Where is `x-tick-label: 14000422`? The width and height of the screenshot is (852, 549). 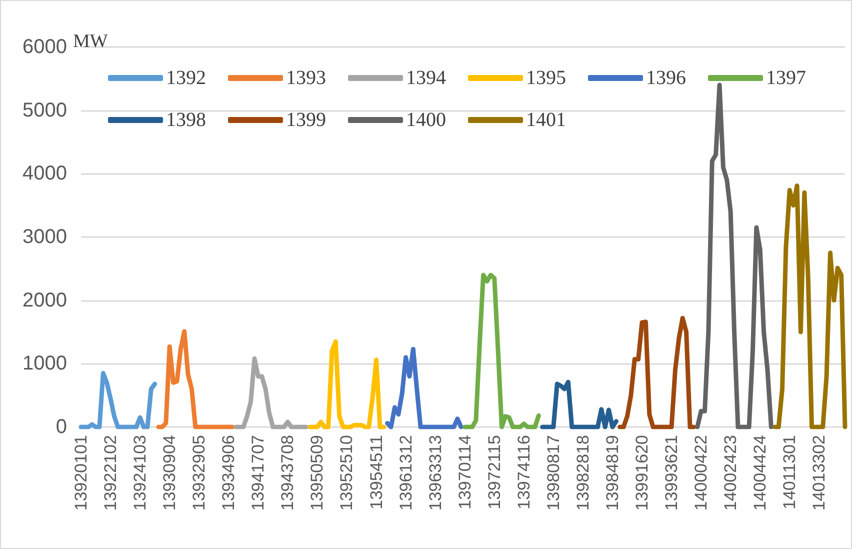 x-tick-label: 14000422 is located at coordinates (701, 473).